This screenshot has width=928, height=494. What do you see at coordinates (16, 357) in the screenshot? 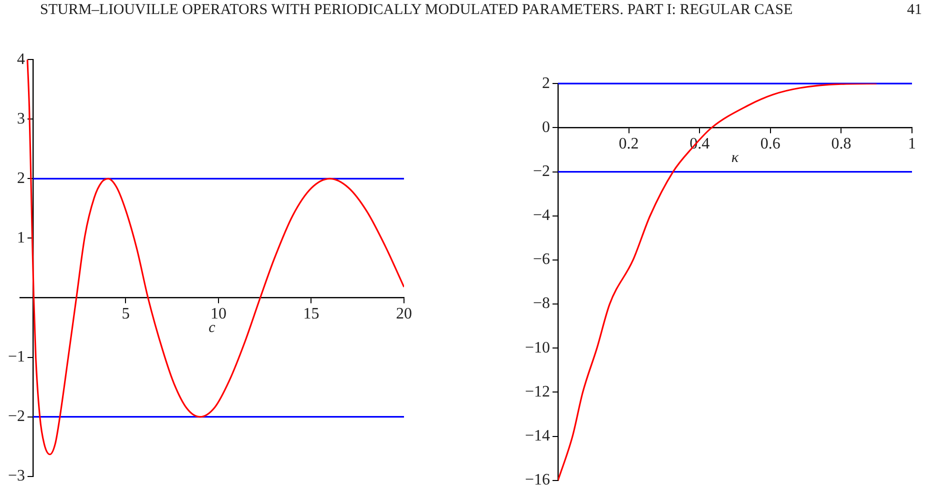
I see `y-tick-label: −1` at bounding box center [16, 357].